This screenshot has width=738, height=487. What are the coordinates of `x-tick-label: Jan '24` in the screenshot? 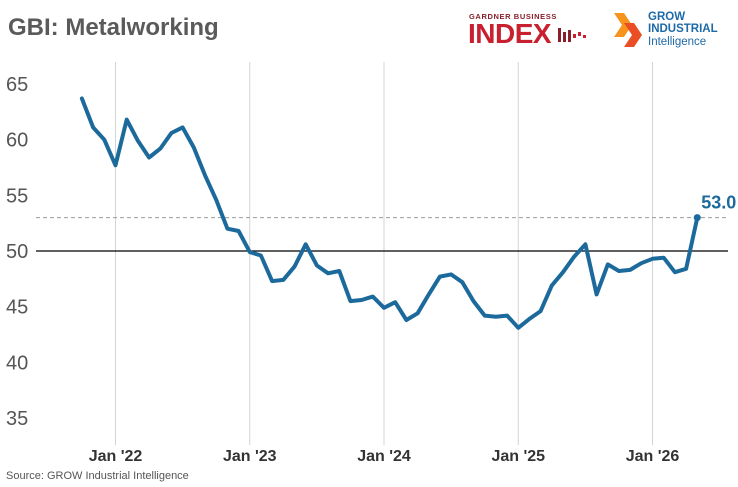 It's located at (384, 456).